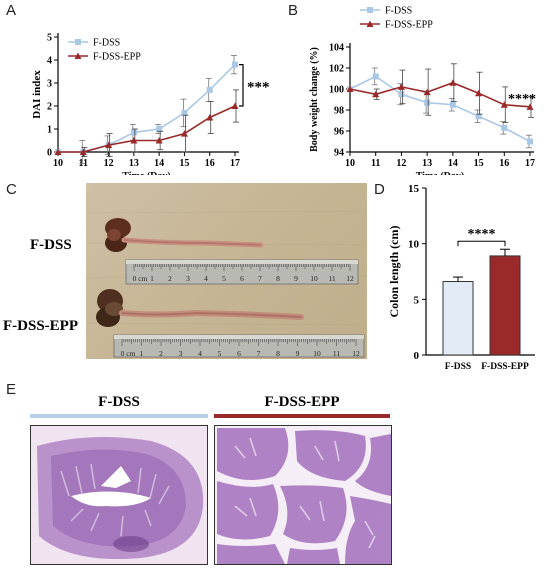 This screenshot has width=550, height=574. I want to click on y-tick-label: 3, so click(49, 84).